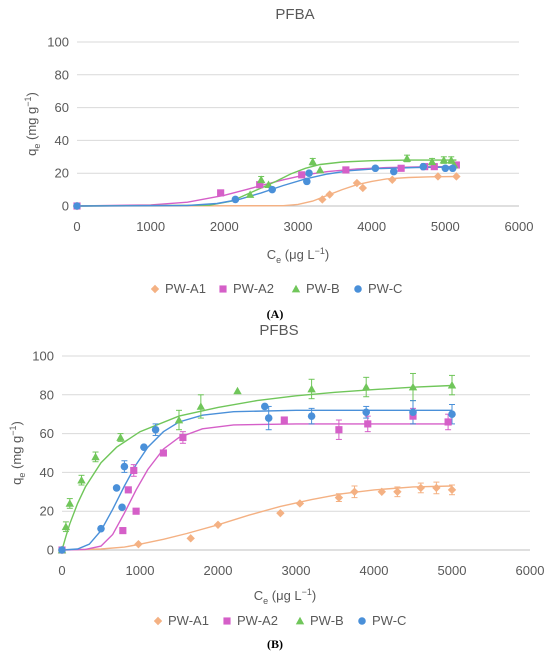 The width and height of the screenshot is (550, 661). I want to click on legend-item-pw-c: PW-C, so click(382, 620).